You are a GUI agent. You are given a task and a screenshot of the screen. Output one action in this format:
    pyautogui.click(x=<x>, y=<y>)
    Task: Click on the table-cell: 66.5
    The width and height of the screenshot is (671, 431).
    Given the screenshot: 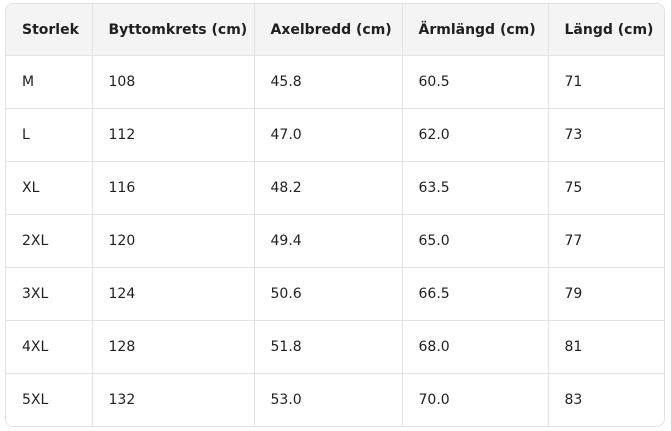 What is the action you would take?
    pyautogui.click(x=474, y=294)
    